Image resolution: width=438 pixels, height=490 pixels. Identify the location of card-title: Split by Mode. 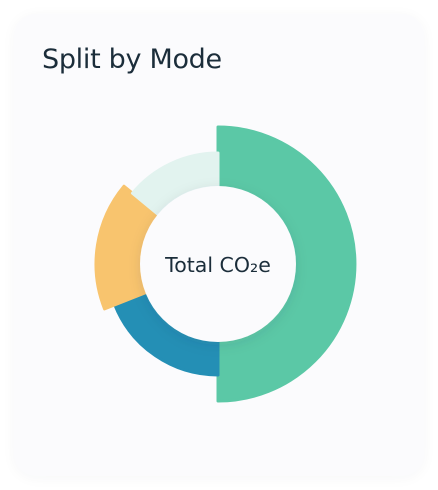
(132, 59).